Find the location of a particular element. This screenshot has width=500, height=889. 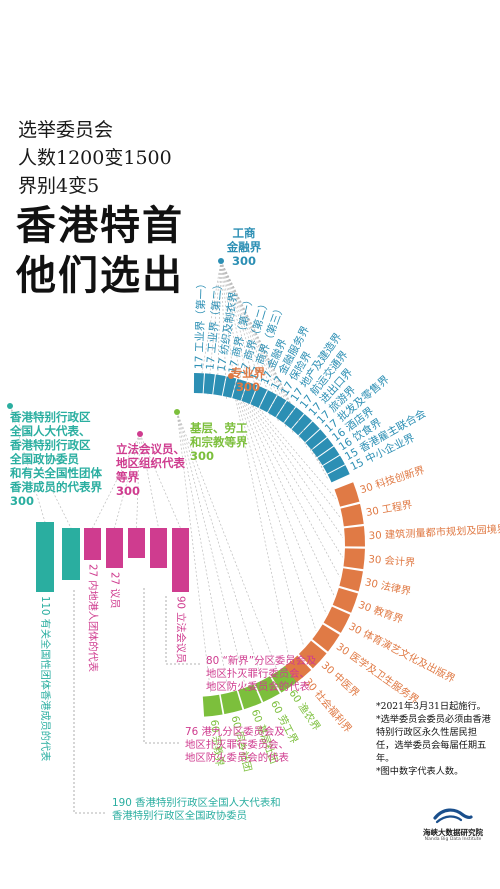

group-label-professional: 专业界 300 is located at coordinates (248, 380).